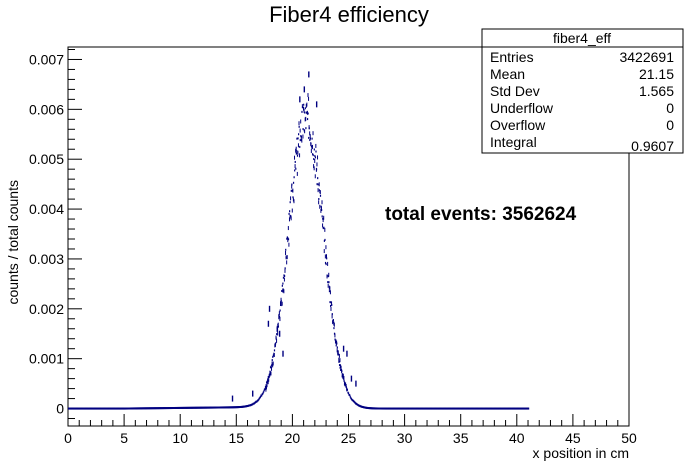  What do you see at coordinates (124, 438) in the screenshot?
I see `x-tick-label: 5` at bounding box center [124, 438].